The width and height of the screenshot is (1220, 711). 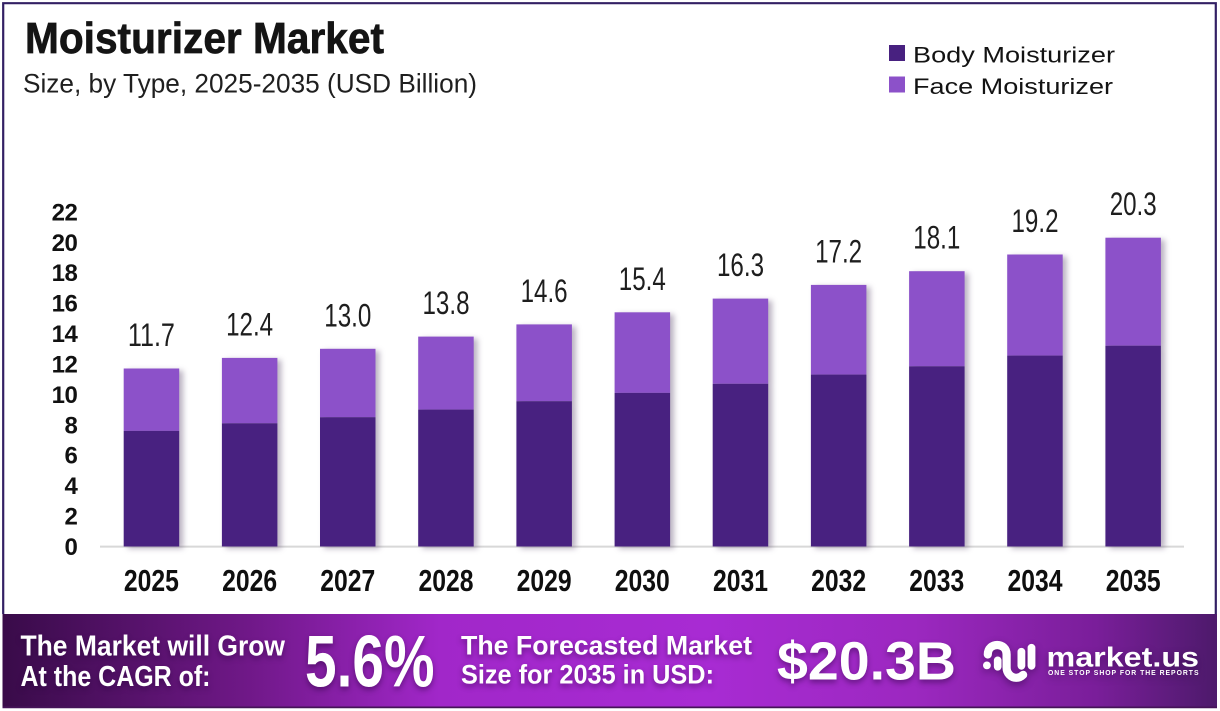 What do you see at coordinates (151, 580) in the screenshot?
I see `svg-text: 2025` at bounding box center [151, 580].